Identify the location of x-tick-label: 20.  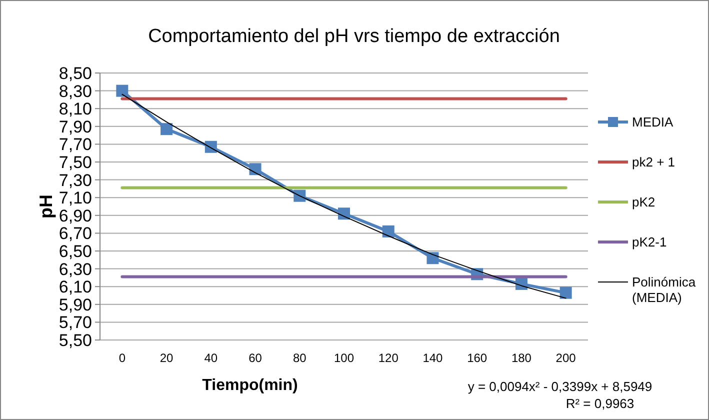
(167, 358).